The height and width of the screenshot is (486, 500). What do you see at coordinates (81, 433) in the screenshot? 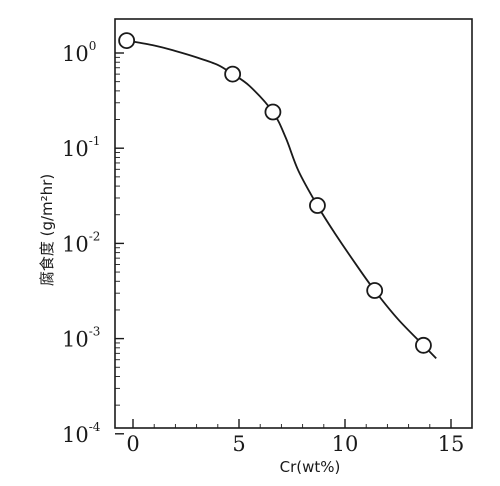
I see `y-tick-label: 10⁻⁴` at bounding box center [81, 433].